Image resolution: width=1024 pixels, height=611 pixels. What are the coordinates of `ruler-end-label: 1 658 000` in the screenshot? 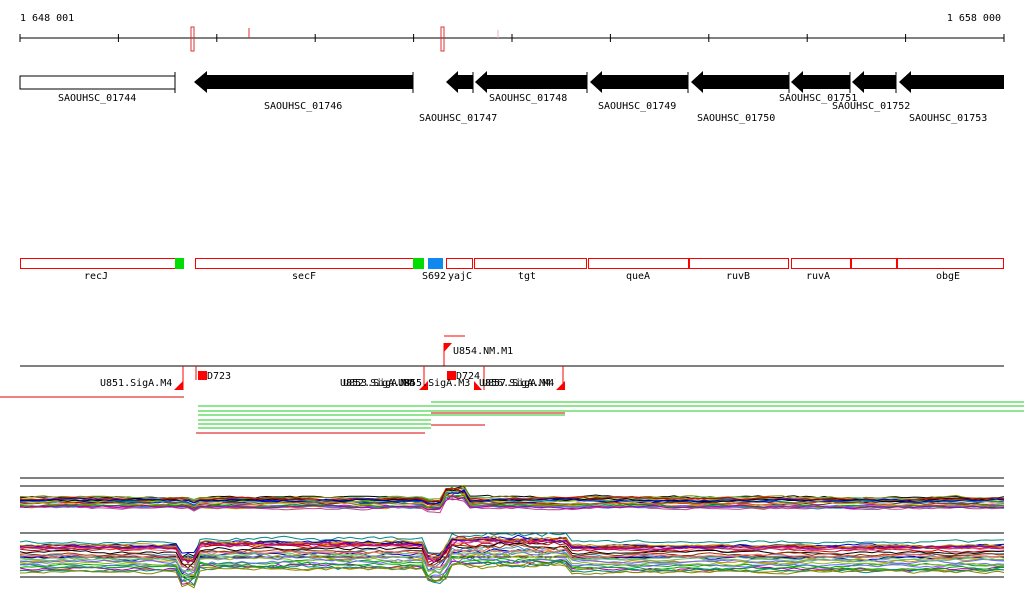 It's located at (973, 18).